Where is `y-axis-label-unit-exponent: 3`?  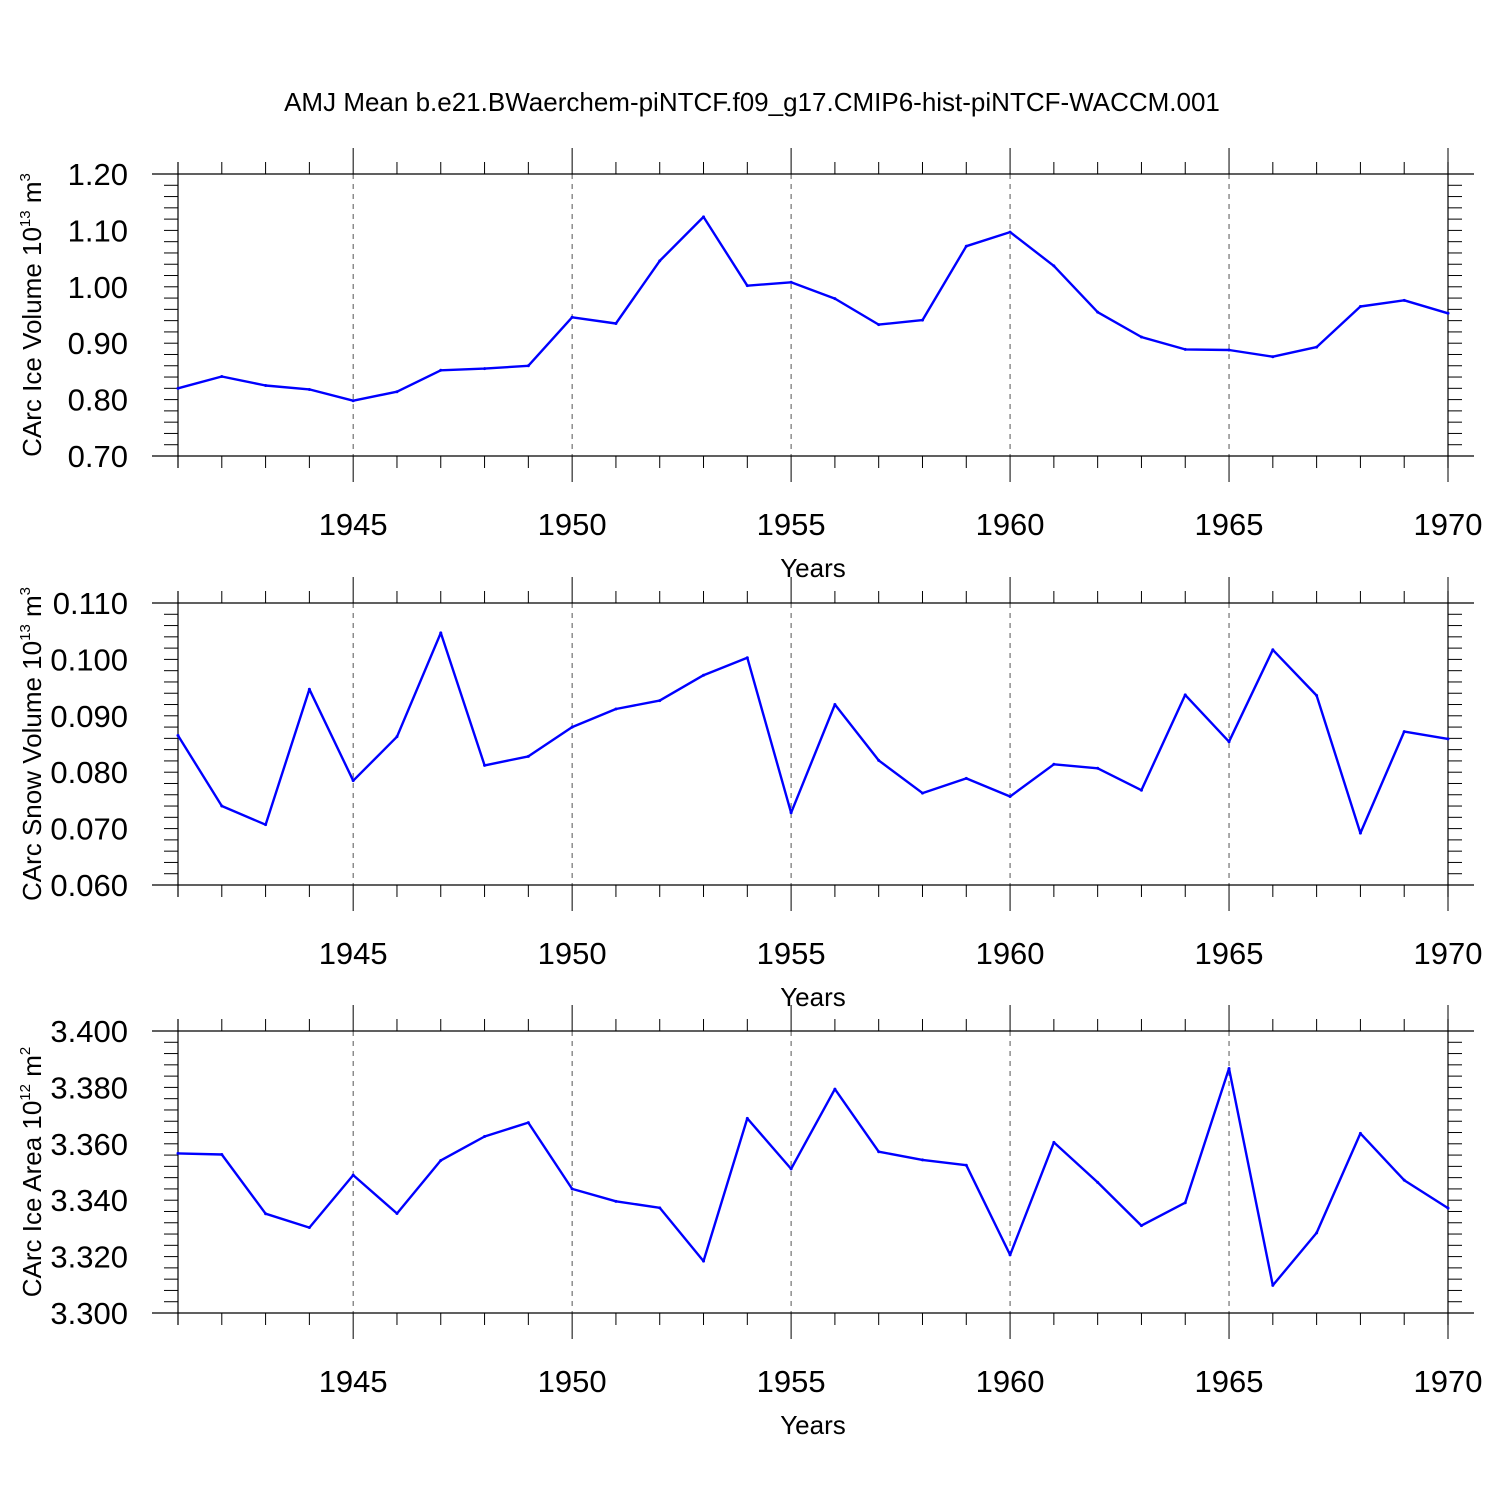
y-axis-label-unit-exponent: 3 is located at coordinates (25, 177).